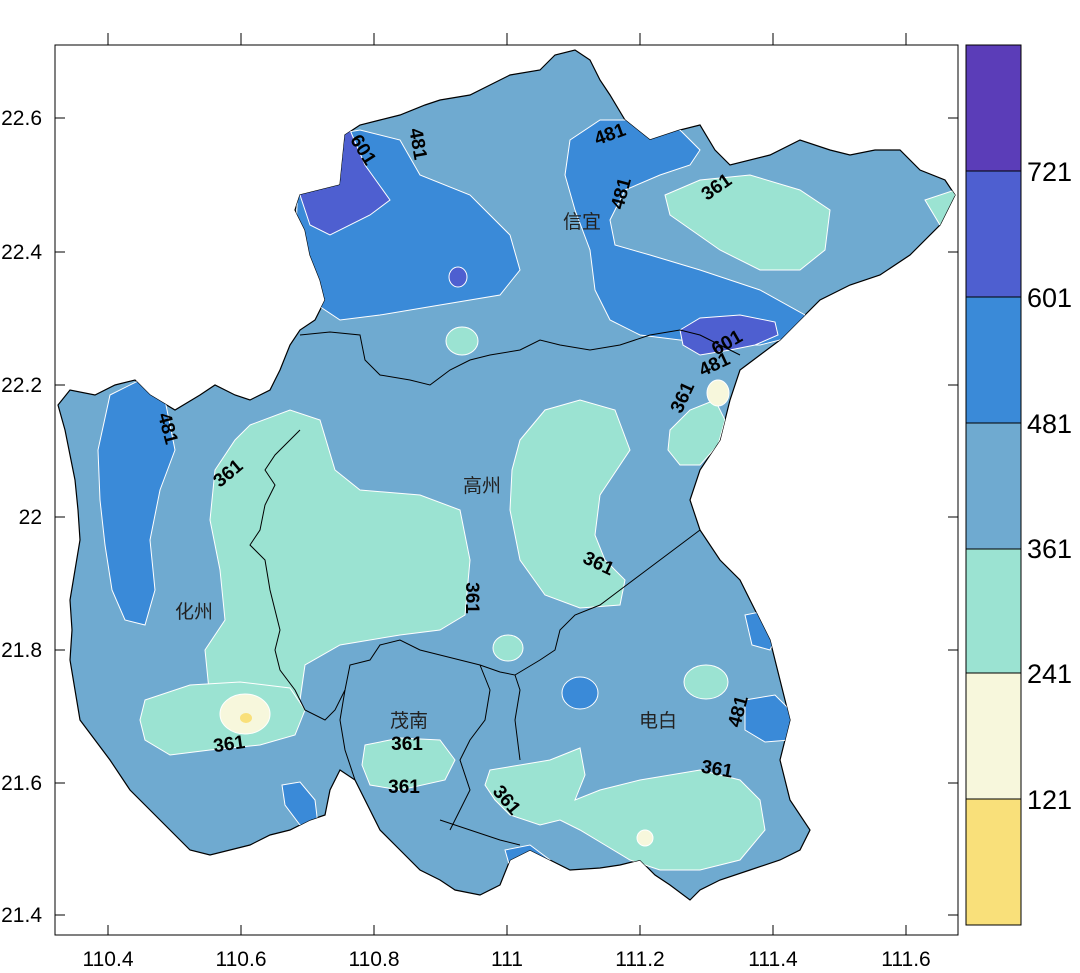 The image size is (1080, 973). I want to click on place-label-dianbai: 电白, so click(658, 721).